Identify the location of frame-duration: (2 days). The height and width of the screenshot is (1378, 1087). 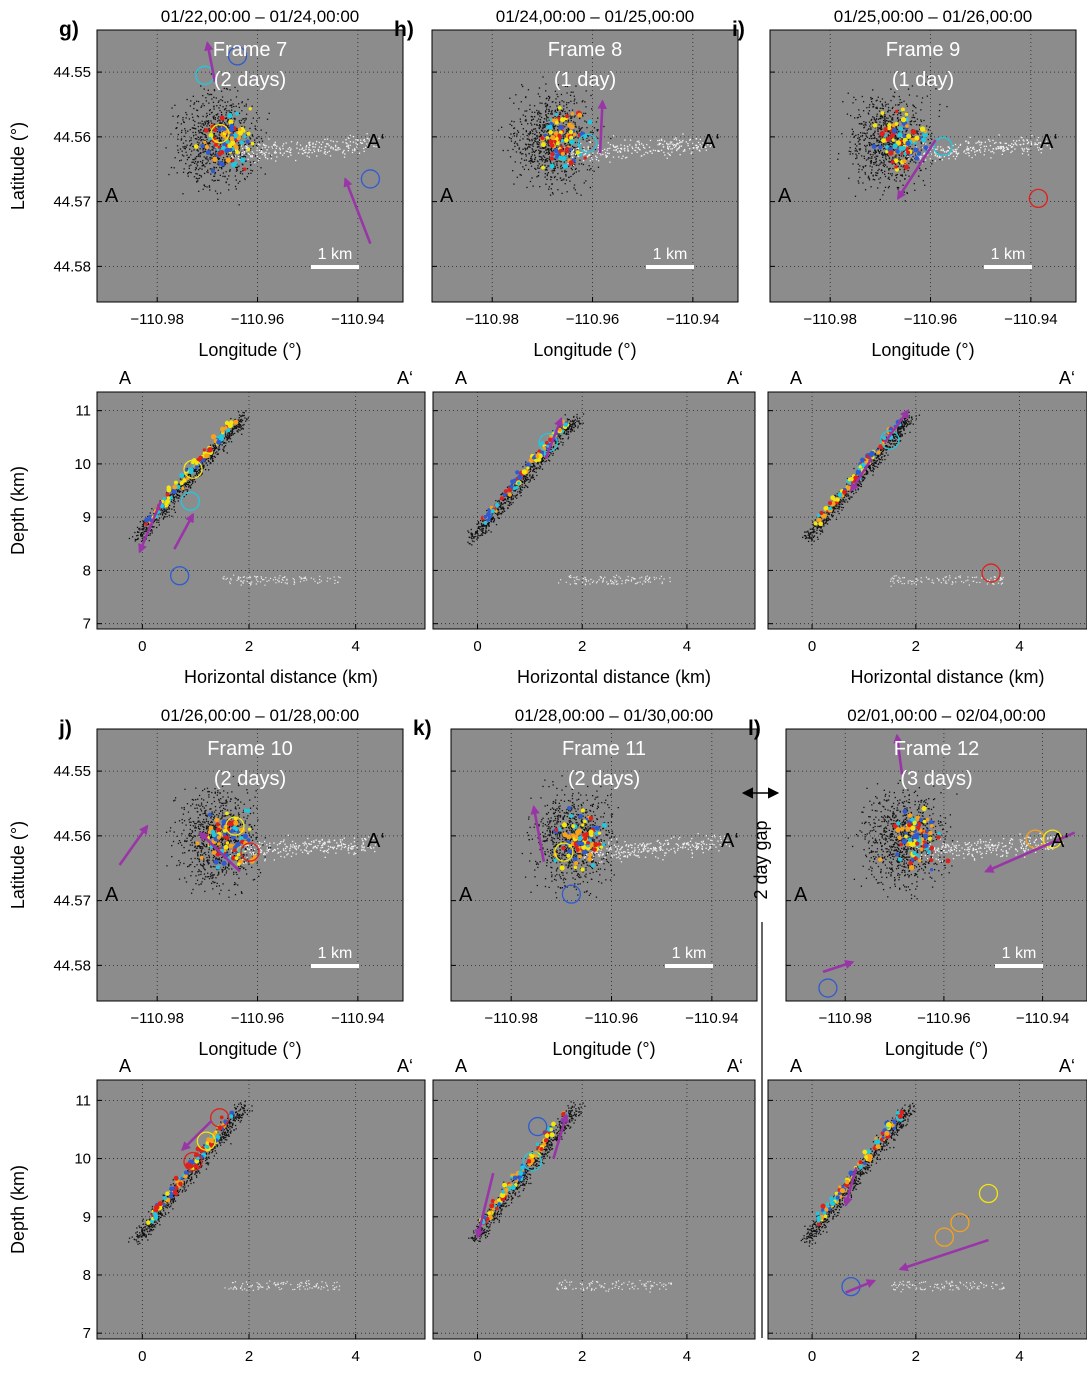
(250, 80).